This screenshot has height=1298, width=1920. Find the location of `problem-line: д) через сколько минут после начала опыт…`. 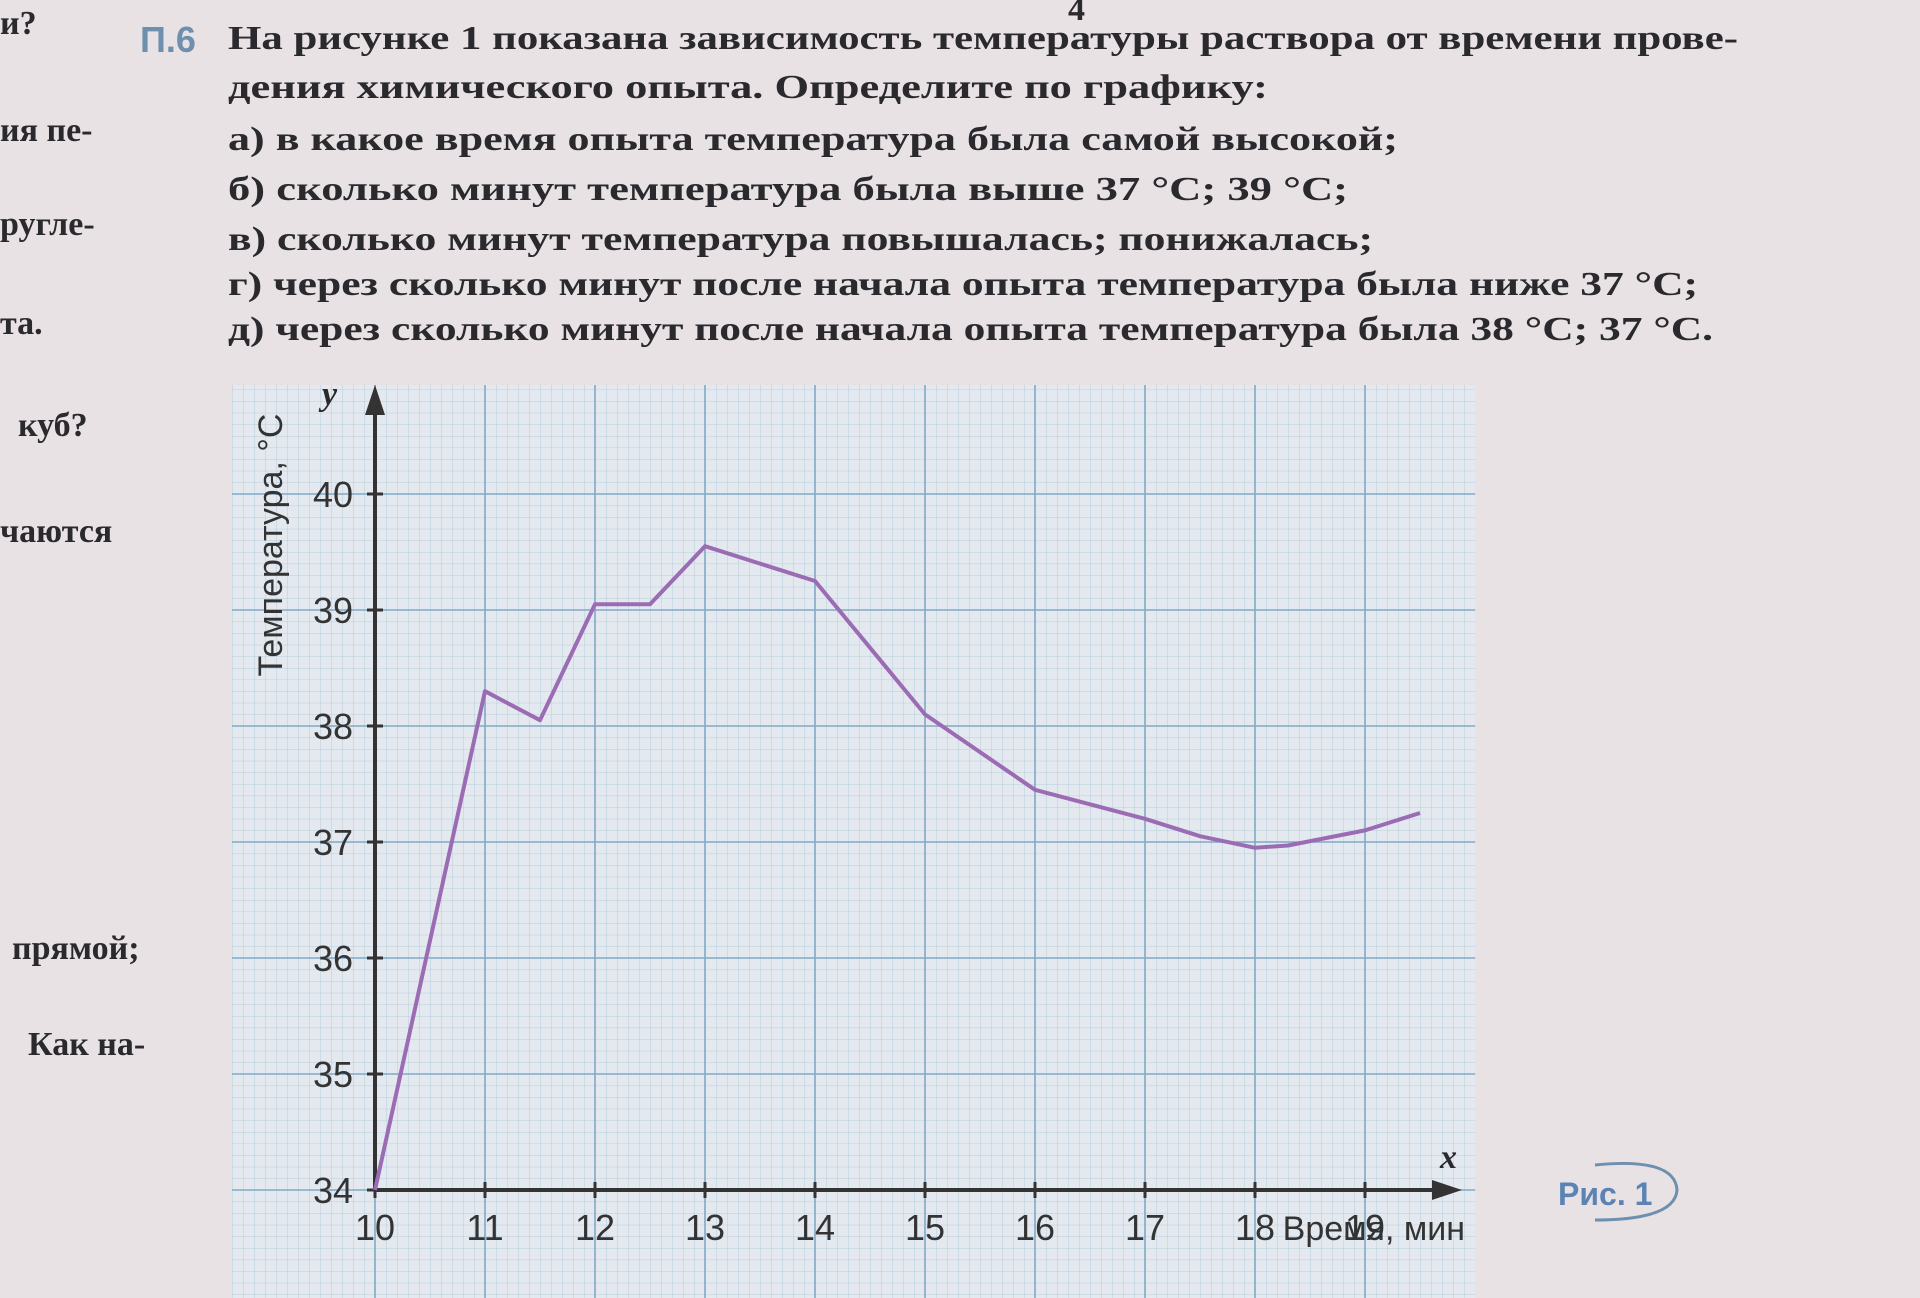

problem-line: д) через сколько минут после начала опыт… is located at coordinates (970, 329).